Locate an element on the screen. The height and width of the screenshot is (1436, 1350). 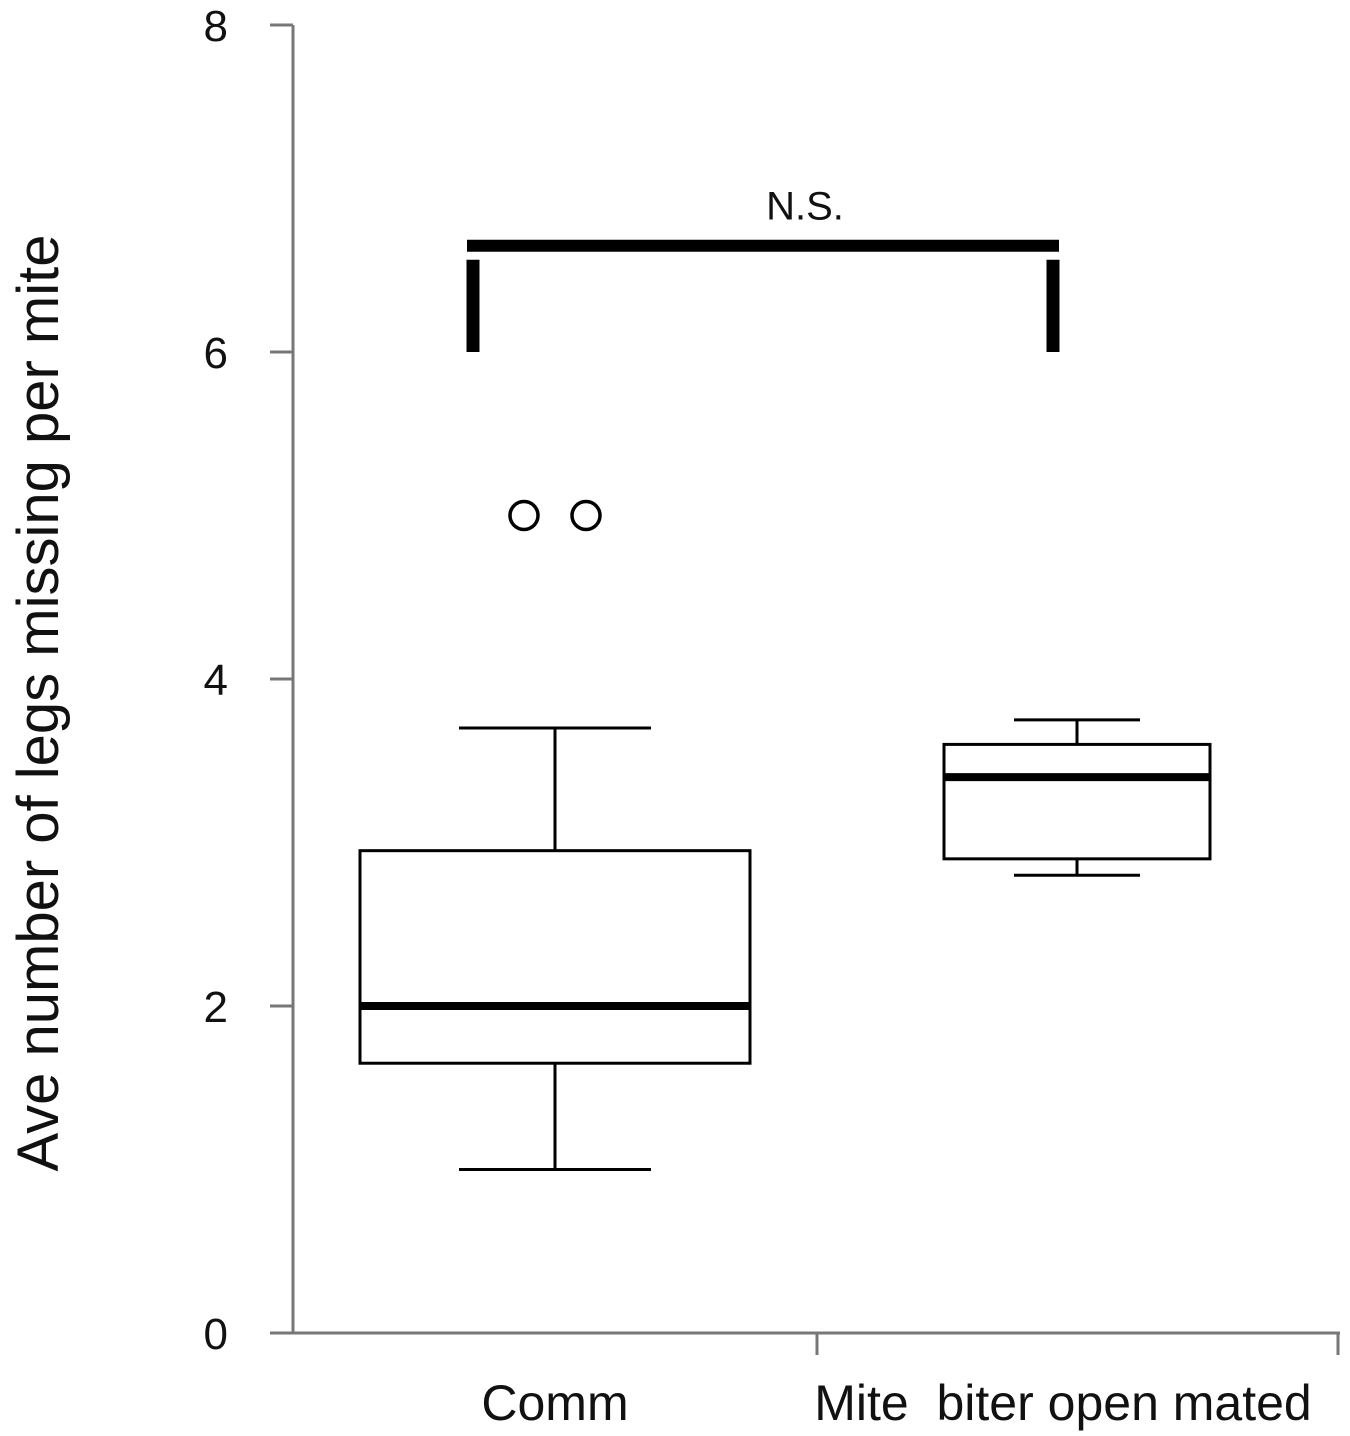
y-tick-label: 2 is located at coordinates (216, 1007).